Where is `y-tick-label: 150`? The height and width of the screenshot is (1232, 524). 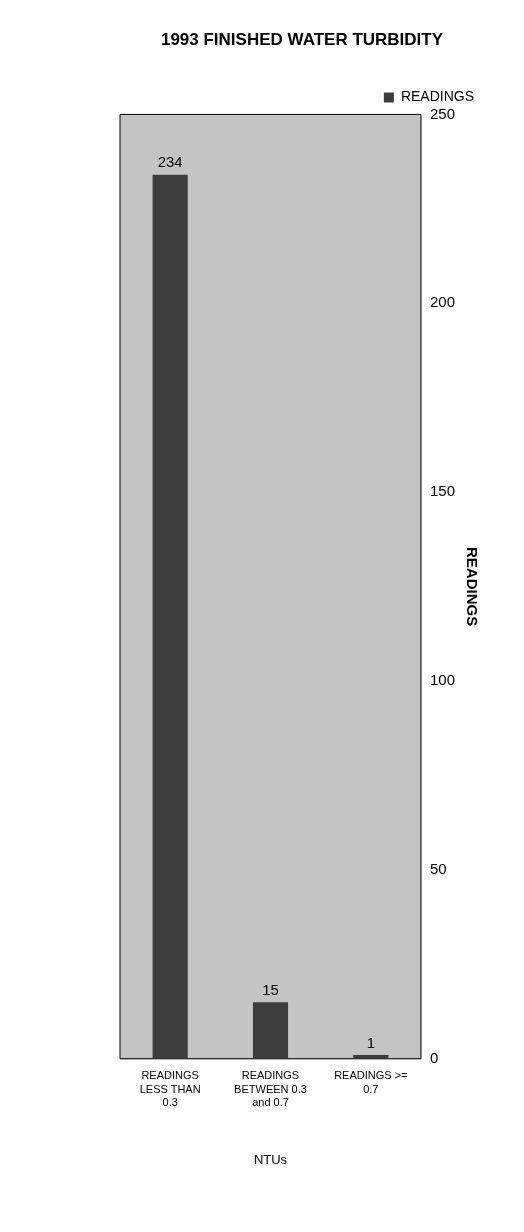
y-tick-label: 150 is located at coordinates (442, 491).